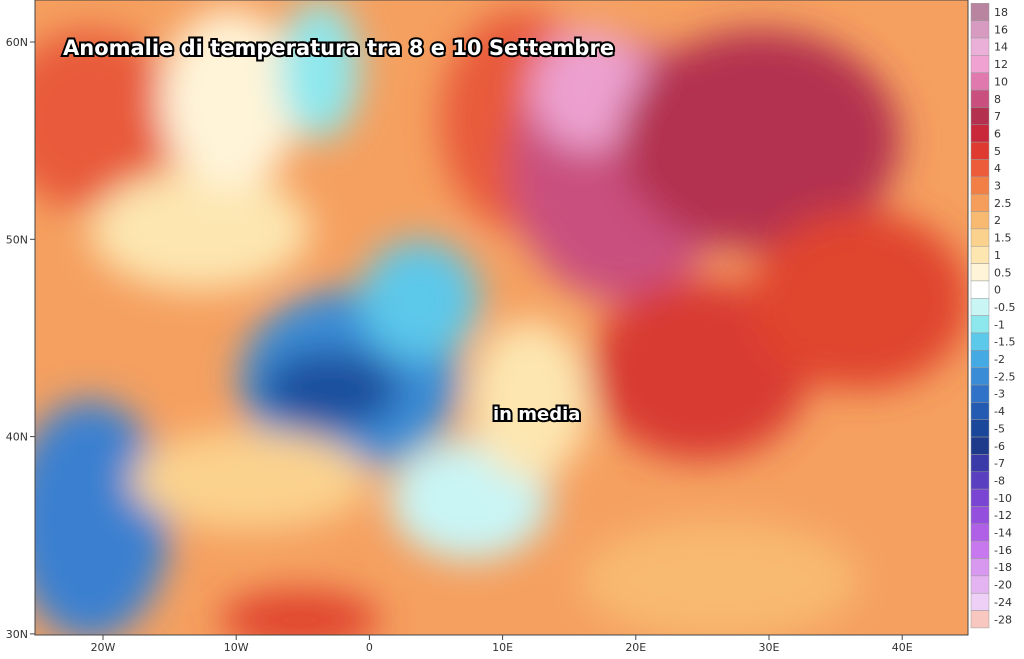 The width and height of the screenshot is (1024, 659). What do you see at coordinates (103, 647) in the screenshot?
I see `lon-label: 20W` at bounding box center [103, 647].